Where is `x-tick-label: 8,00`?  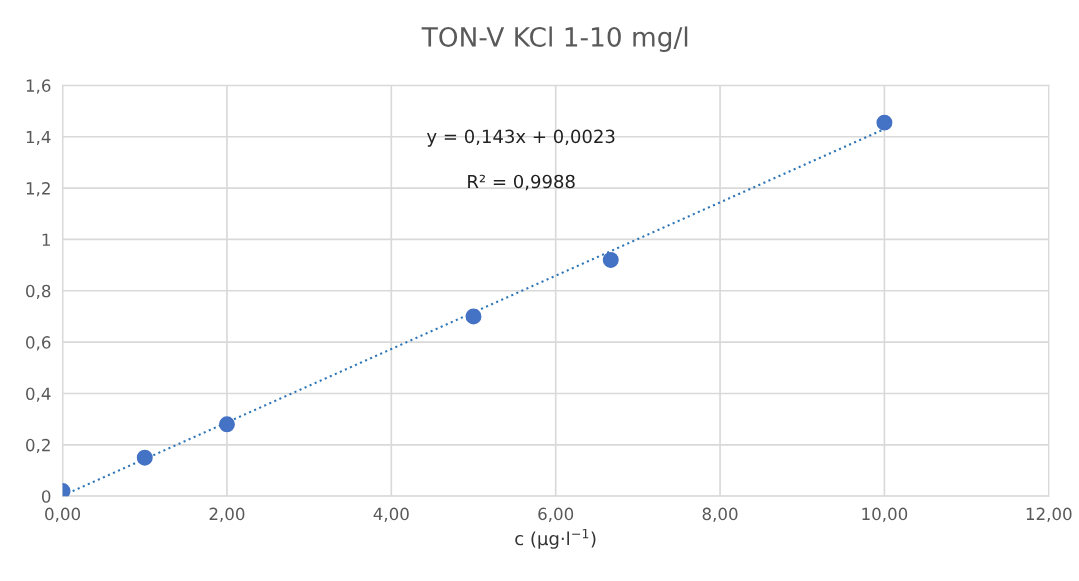
x-tick-label: 8,00 is located at coordinates (720, 514).